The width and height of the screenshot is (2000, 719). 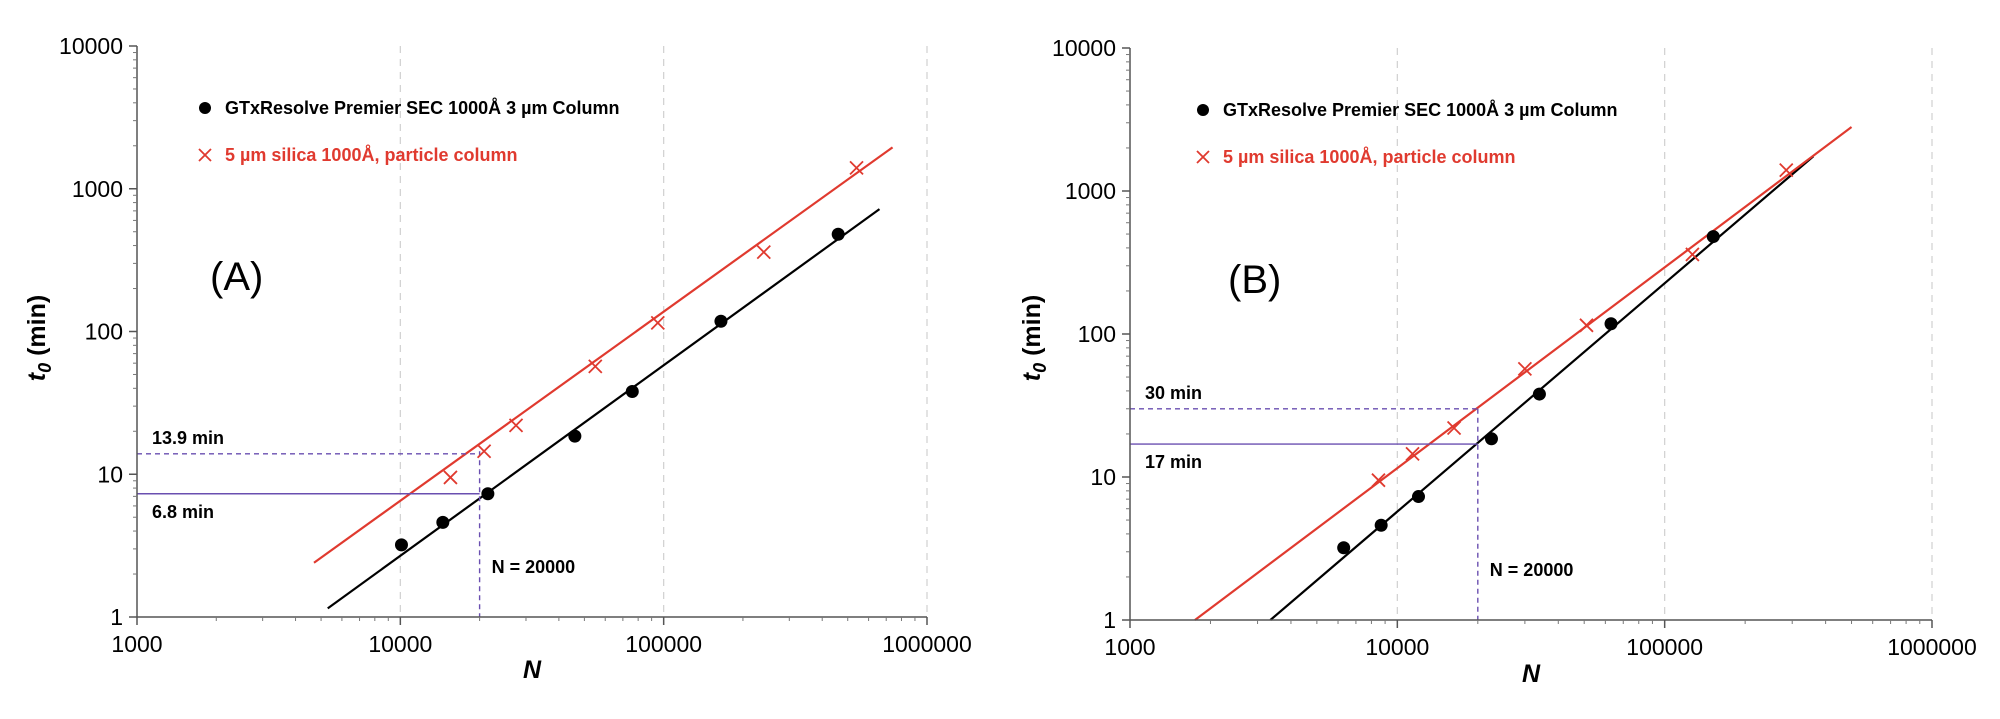 What do you see at coordinates (188, 438) in the screenshot?
I see `annotation-label: 13.9 min` at bounding box center [188, 438].